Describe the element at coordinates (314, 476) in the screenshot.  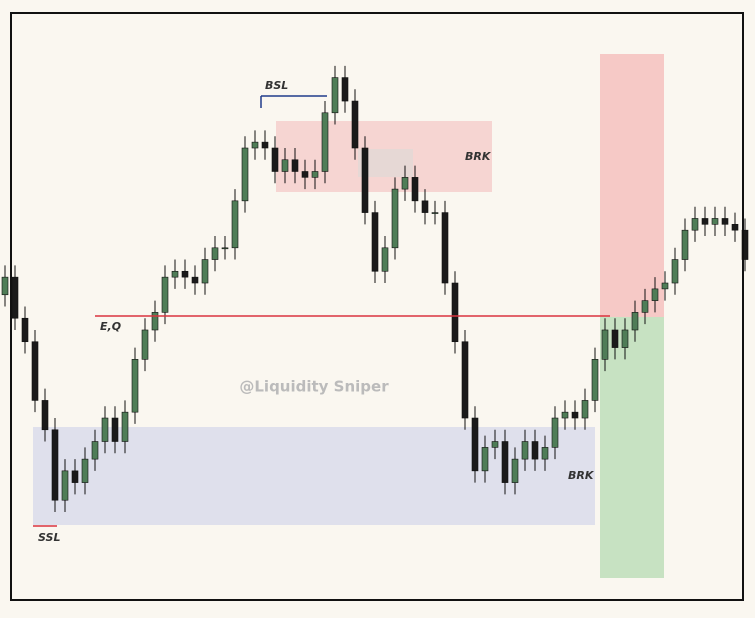
I see `demand-zone` at that location.